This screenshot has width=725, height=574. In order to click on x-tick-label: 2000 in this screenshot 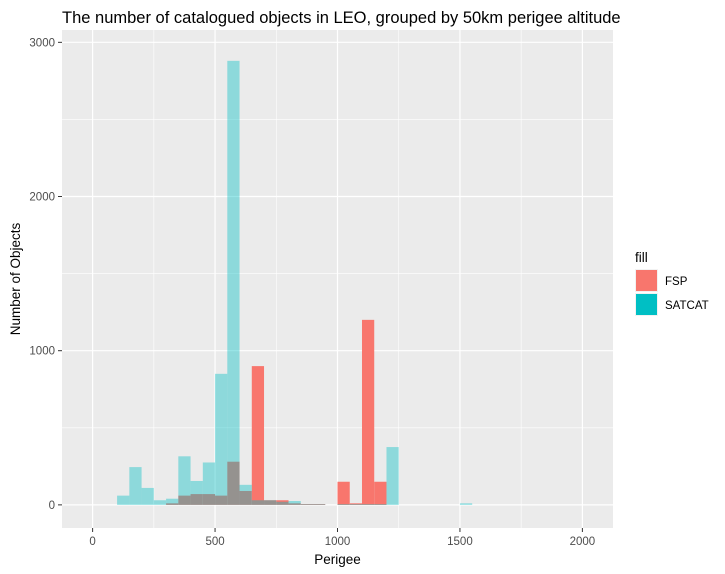, I will do `click(583, 542)`.